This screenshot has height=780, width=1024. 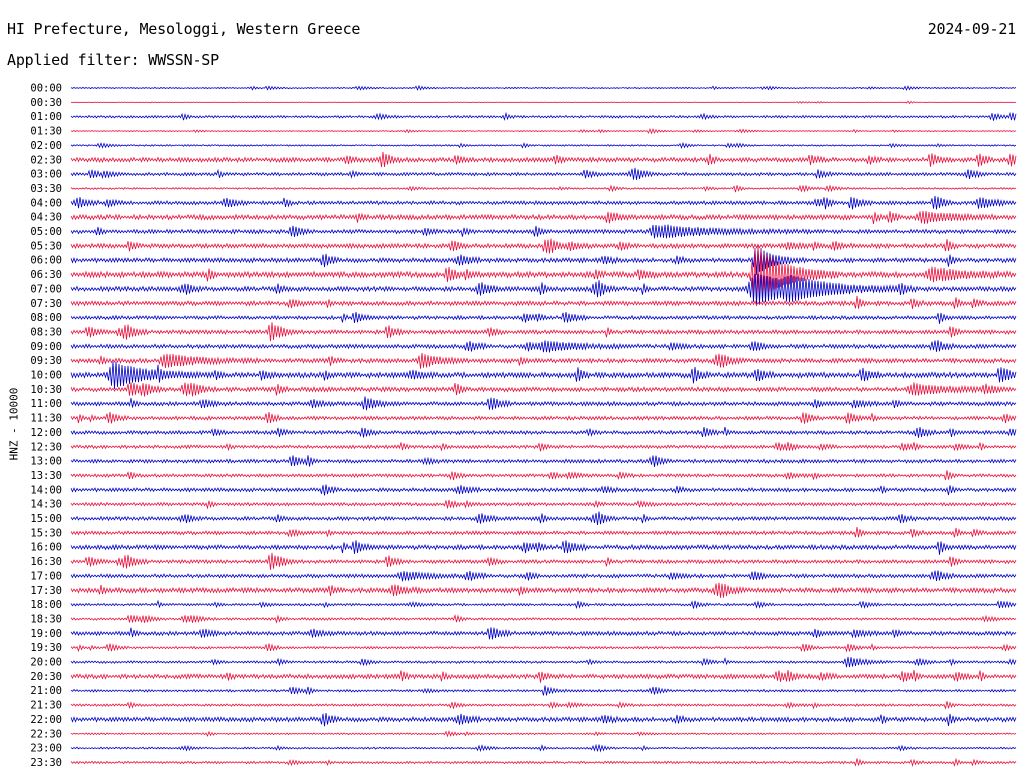 I want to click on row-time-label: 15:30, so click(x=46, y=533).